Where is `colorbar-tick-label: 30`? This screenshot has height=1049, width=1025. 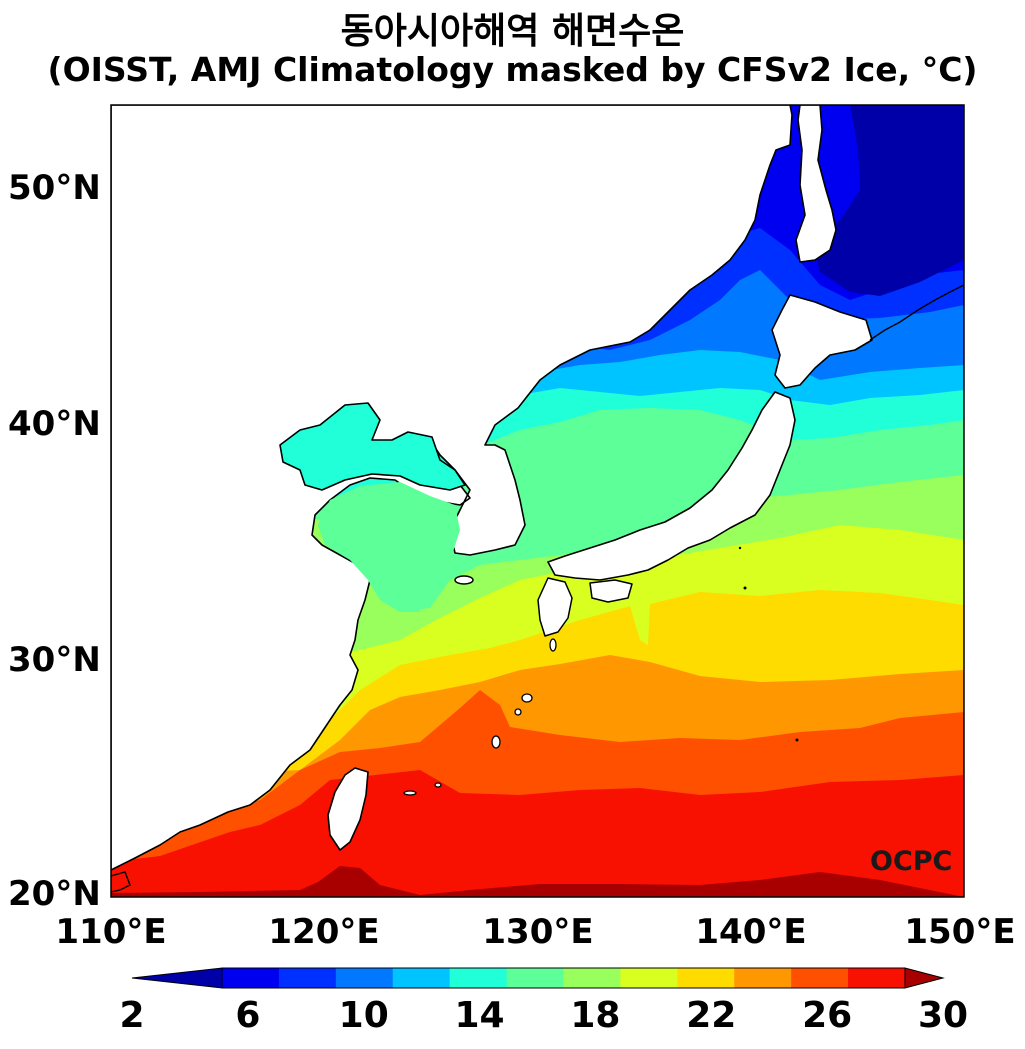 colorbar-tick-label: 30 is located at coordinates (943, 1015).